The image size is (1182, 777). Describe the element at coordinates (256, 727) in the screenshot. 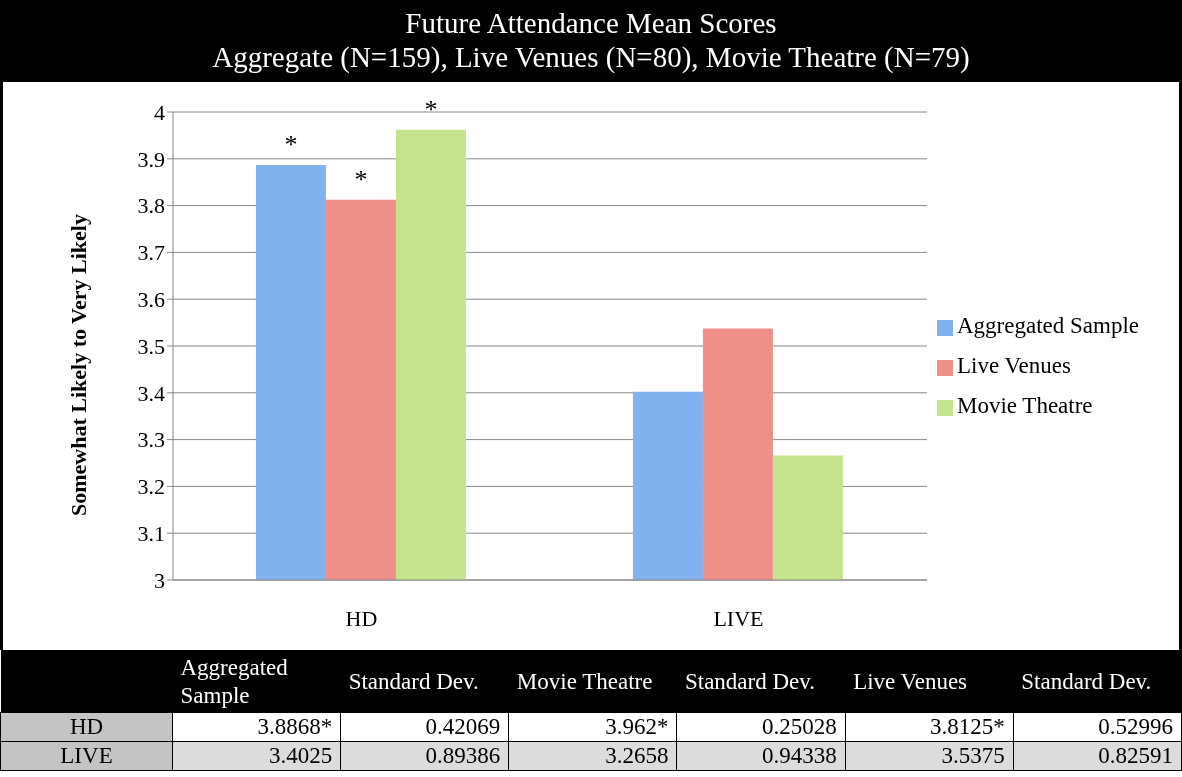

I see `text: 3.8868*` at that location.